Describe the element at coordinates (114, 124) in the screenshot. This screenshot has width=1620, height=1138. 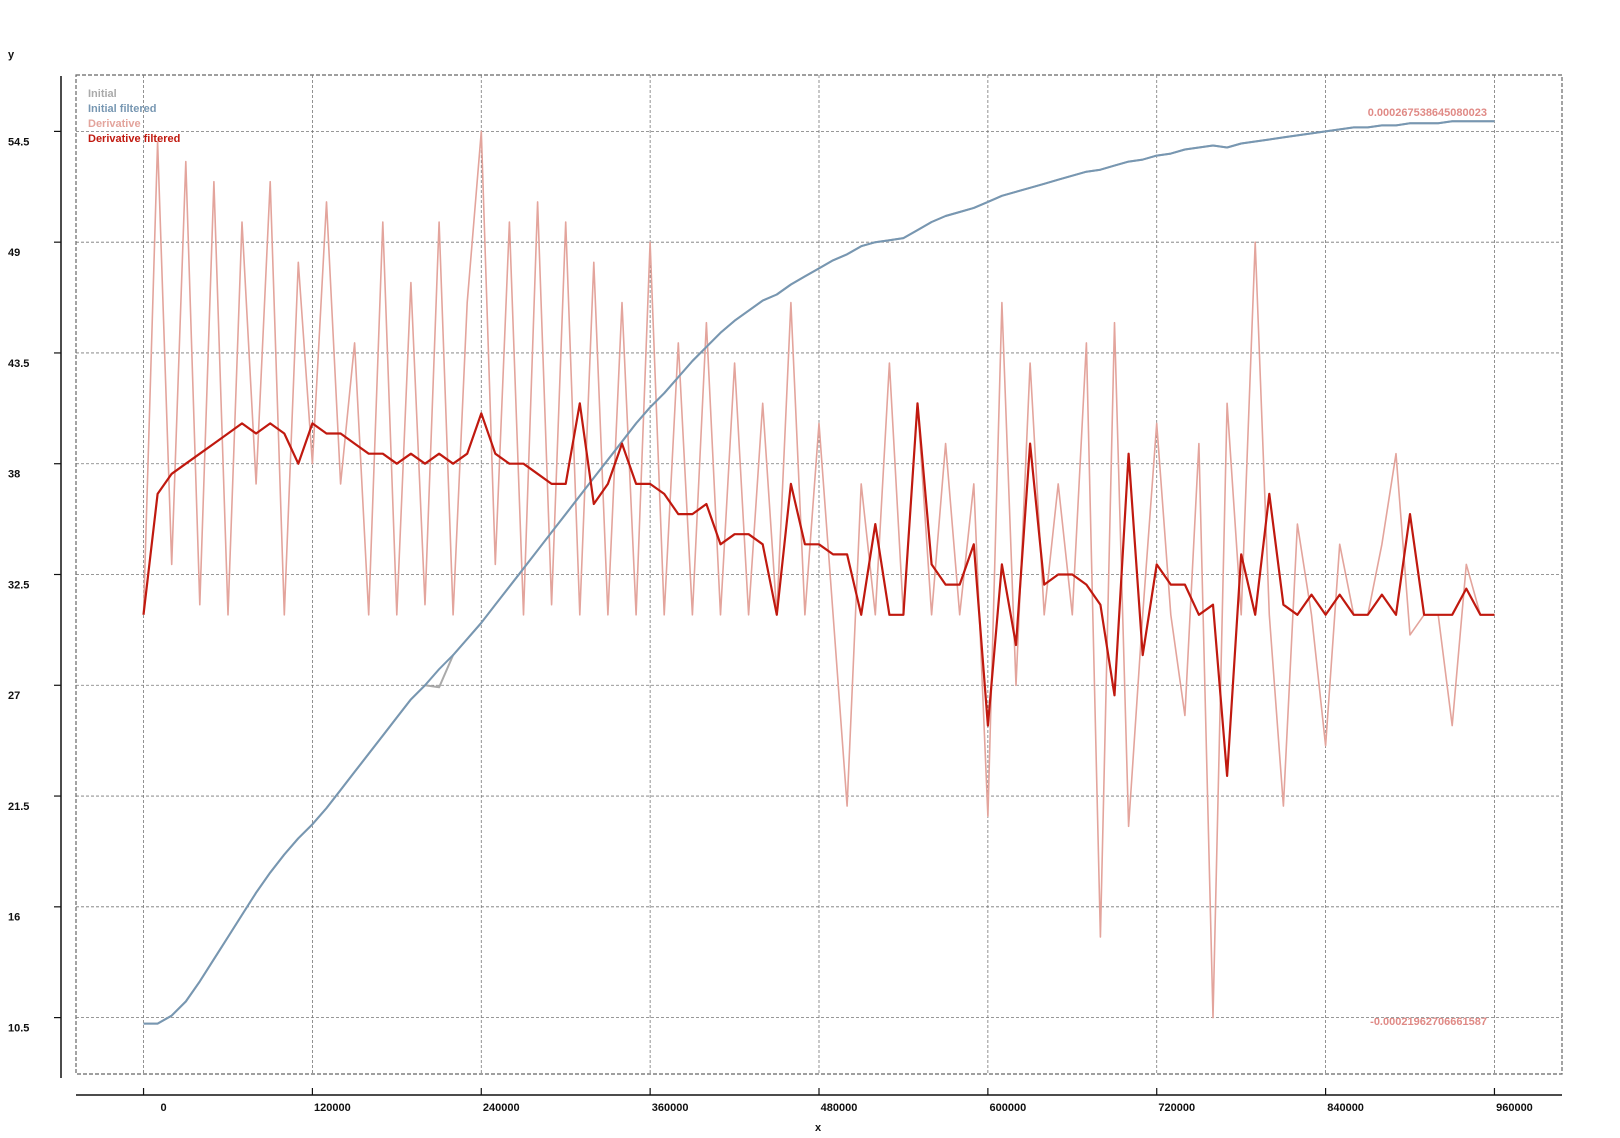
I see `legend-entry: Derivative` at that location.